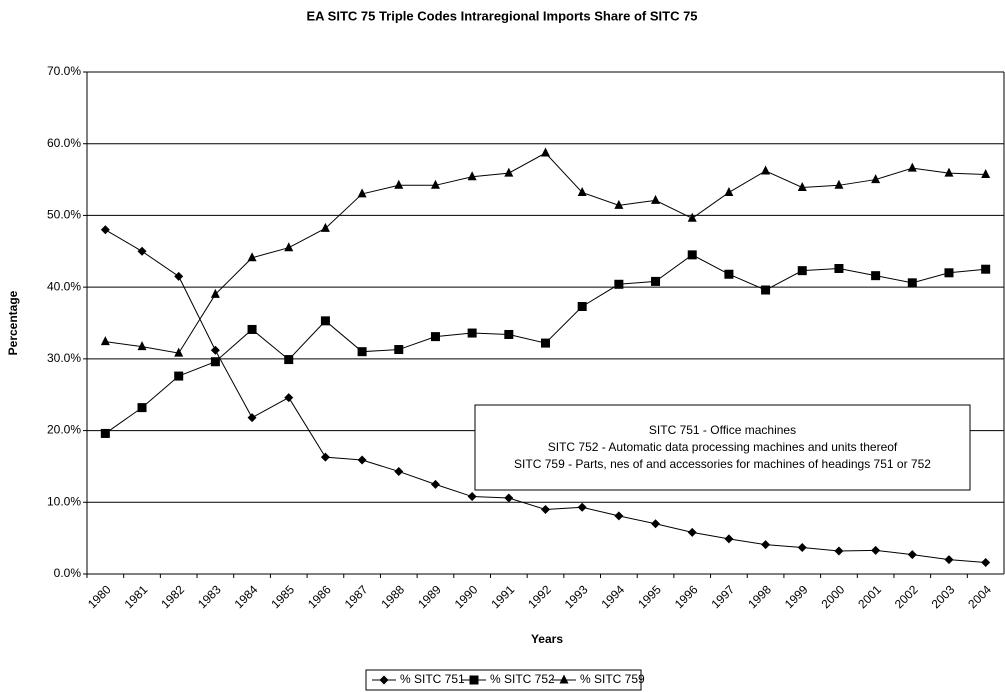  What do you see at coordinates (64, 71) in the screenshot?
I see `y-tick-label: 70.0%` at bounding box center [64, 71].